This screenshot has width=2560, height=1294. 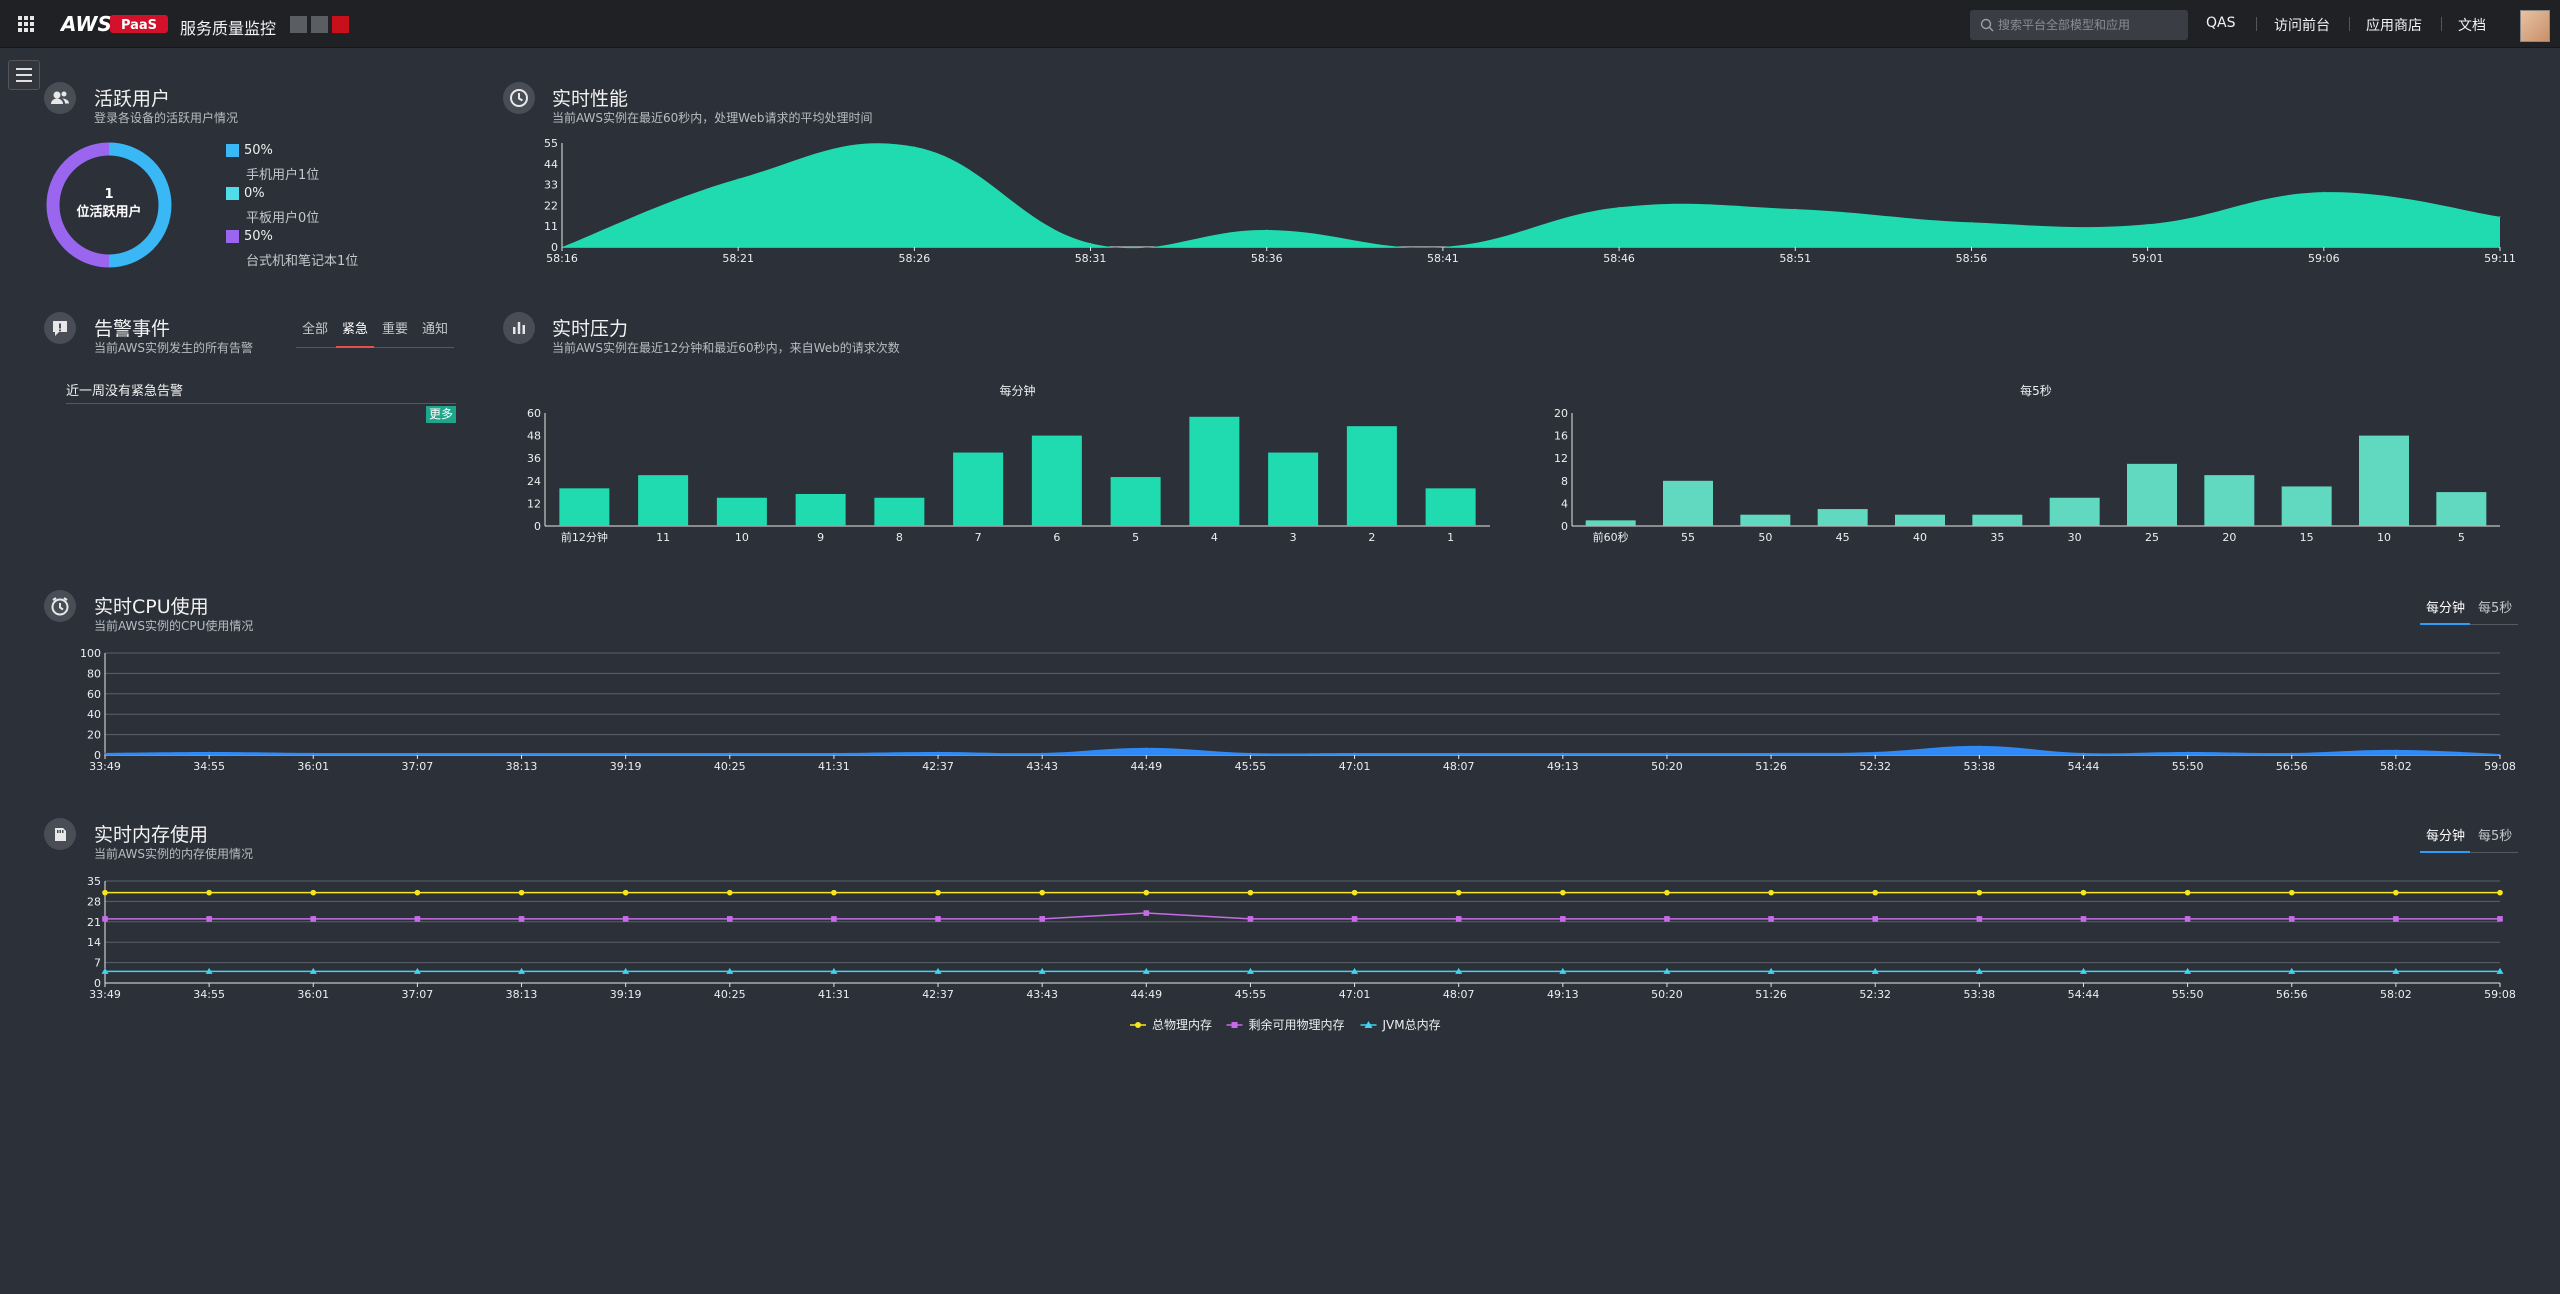 What do you see at coordinates (1795, 258) in the screenshot?
I see `x-tick-label: 58:51` at bounding box center [1795, 258].